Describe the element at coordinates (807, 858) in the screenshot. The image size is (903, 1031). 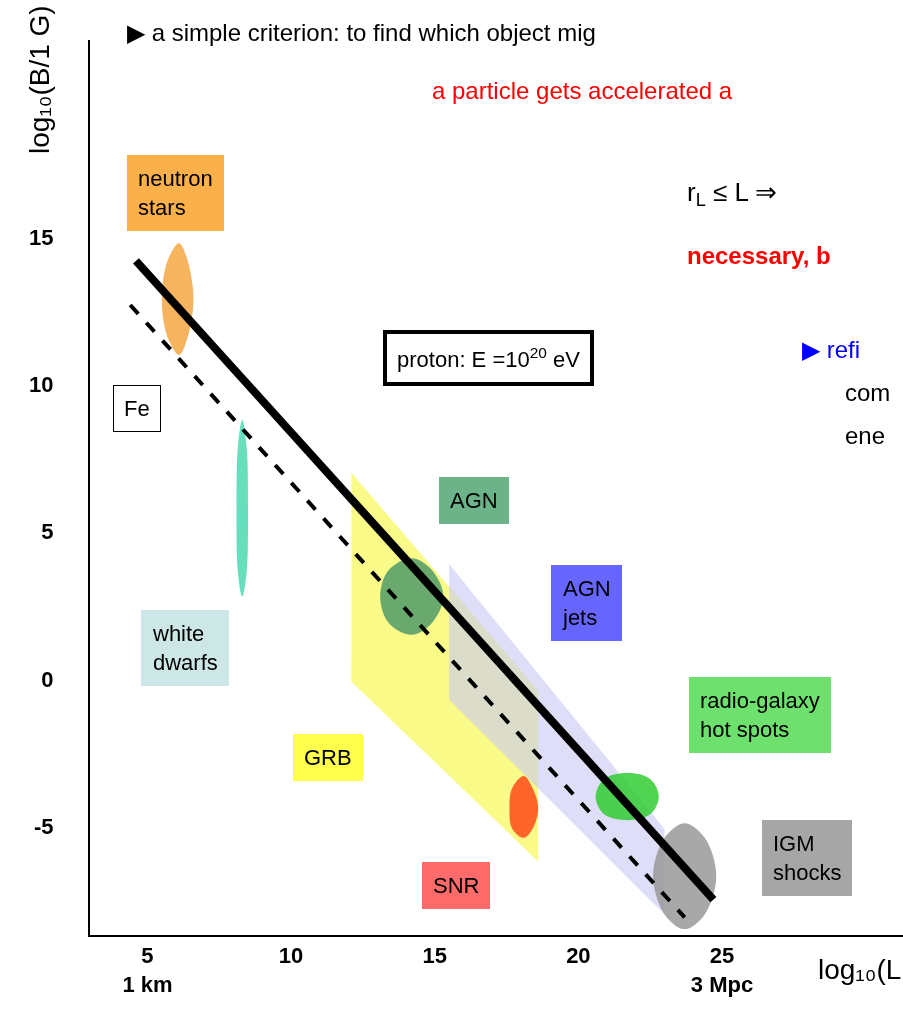
I see `annotation: IGM shocks` at that location.